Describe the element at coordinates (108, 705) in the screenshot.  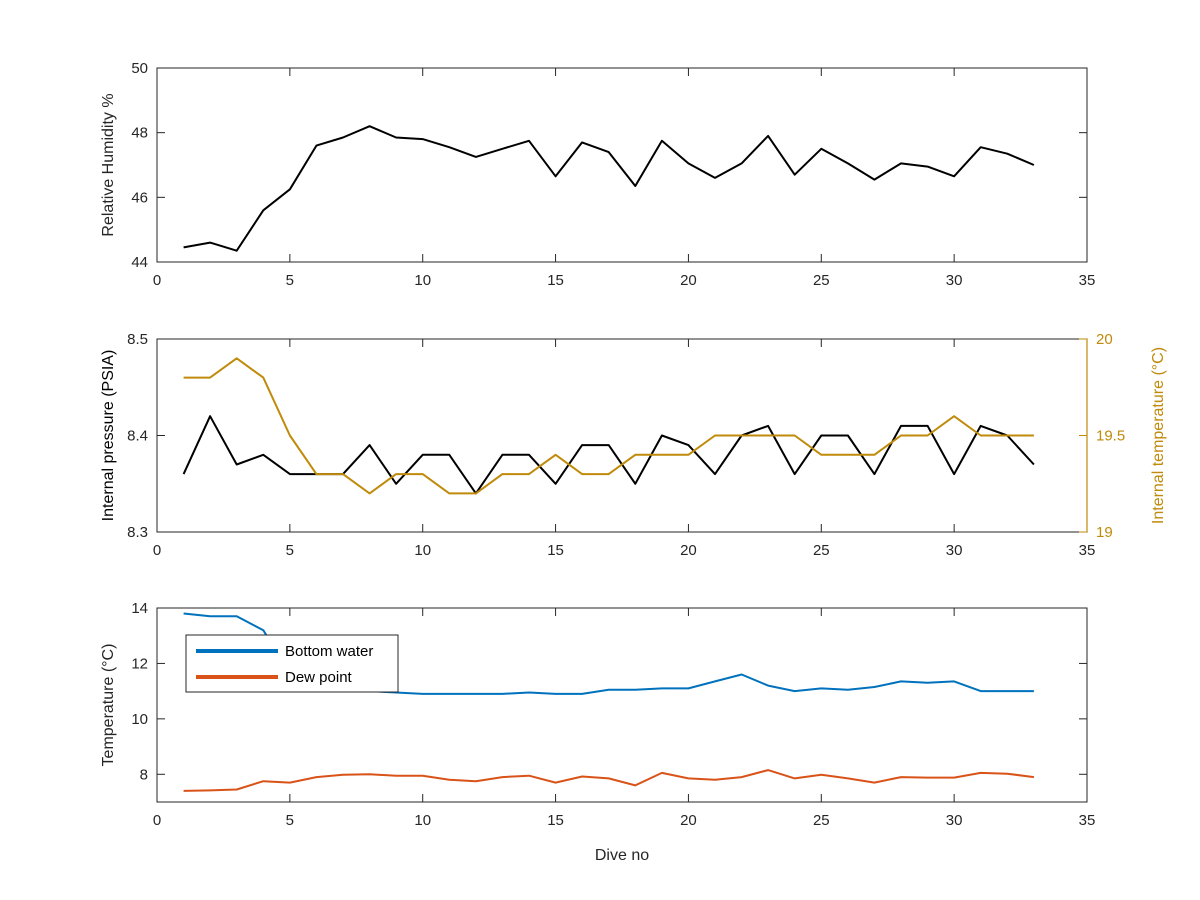
I see `temperature-y-axis-label: Temperature (°C)` at that location.